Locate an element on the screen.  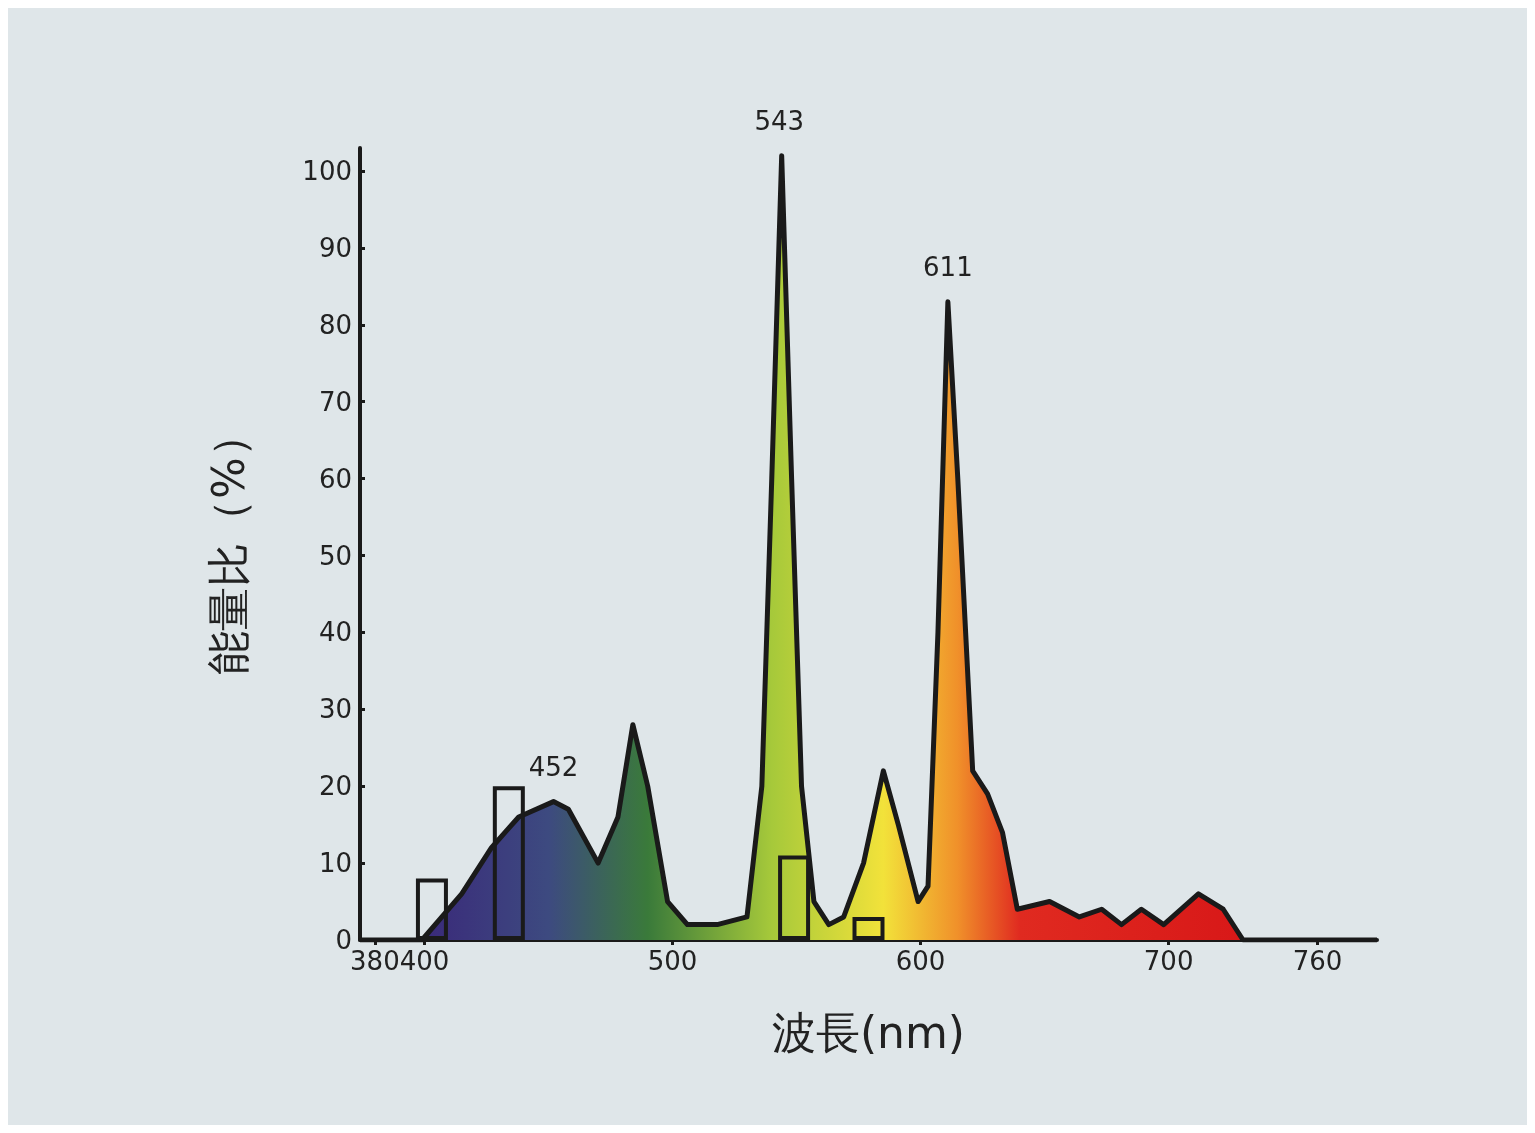
y-tick-label: 0 is located at coordinates (343, 940).